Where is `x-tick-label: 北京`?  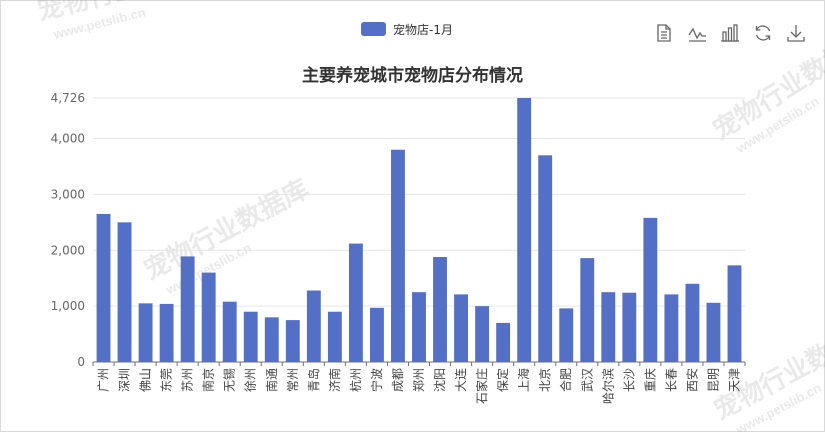 x-tick-label: 北京 is located at coordinates (545, 380).